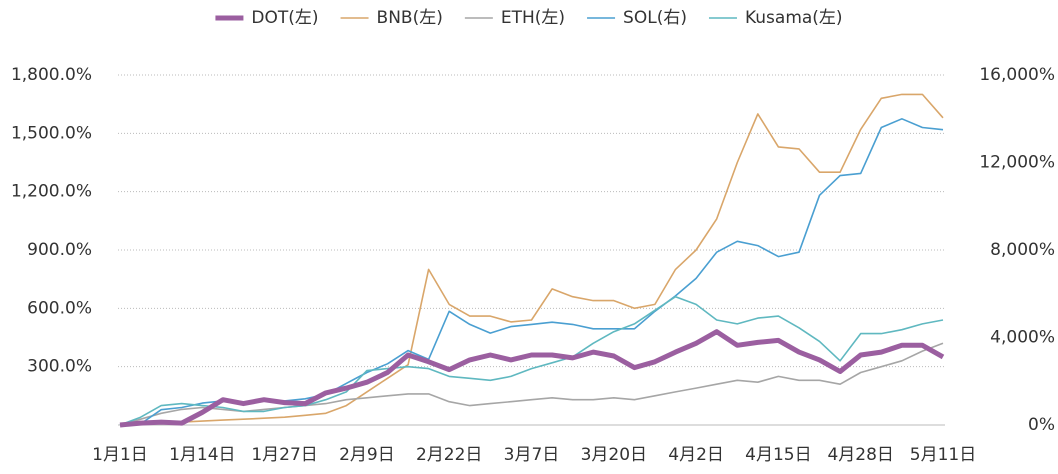 Image resolution: width=1058 pixels, height=474 pixels. Describe the element at coordinates (51, 75) in the screenshot. I see `y-tick-label: 1,800.0%` at that location.